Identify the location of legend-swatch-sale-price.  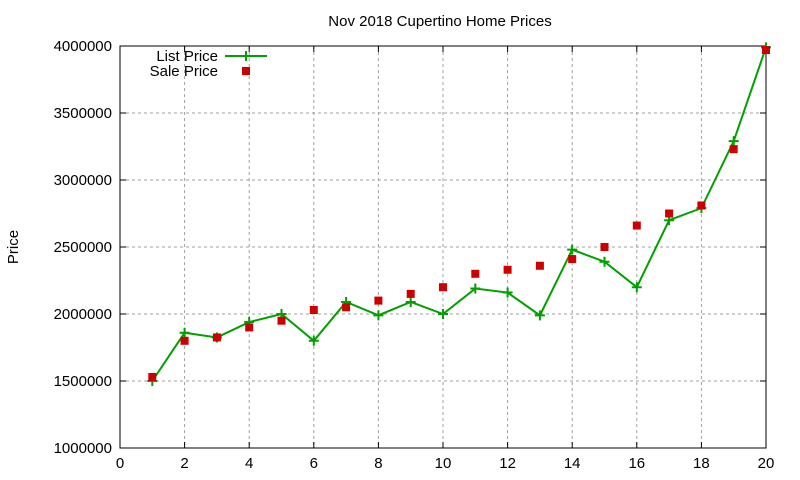
(246, 71).